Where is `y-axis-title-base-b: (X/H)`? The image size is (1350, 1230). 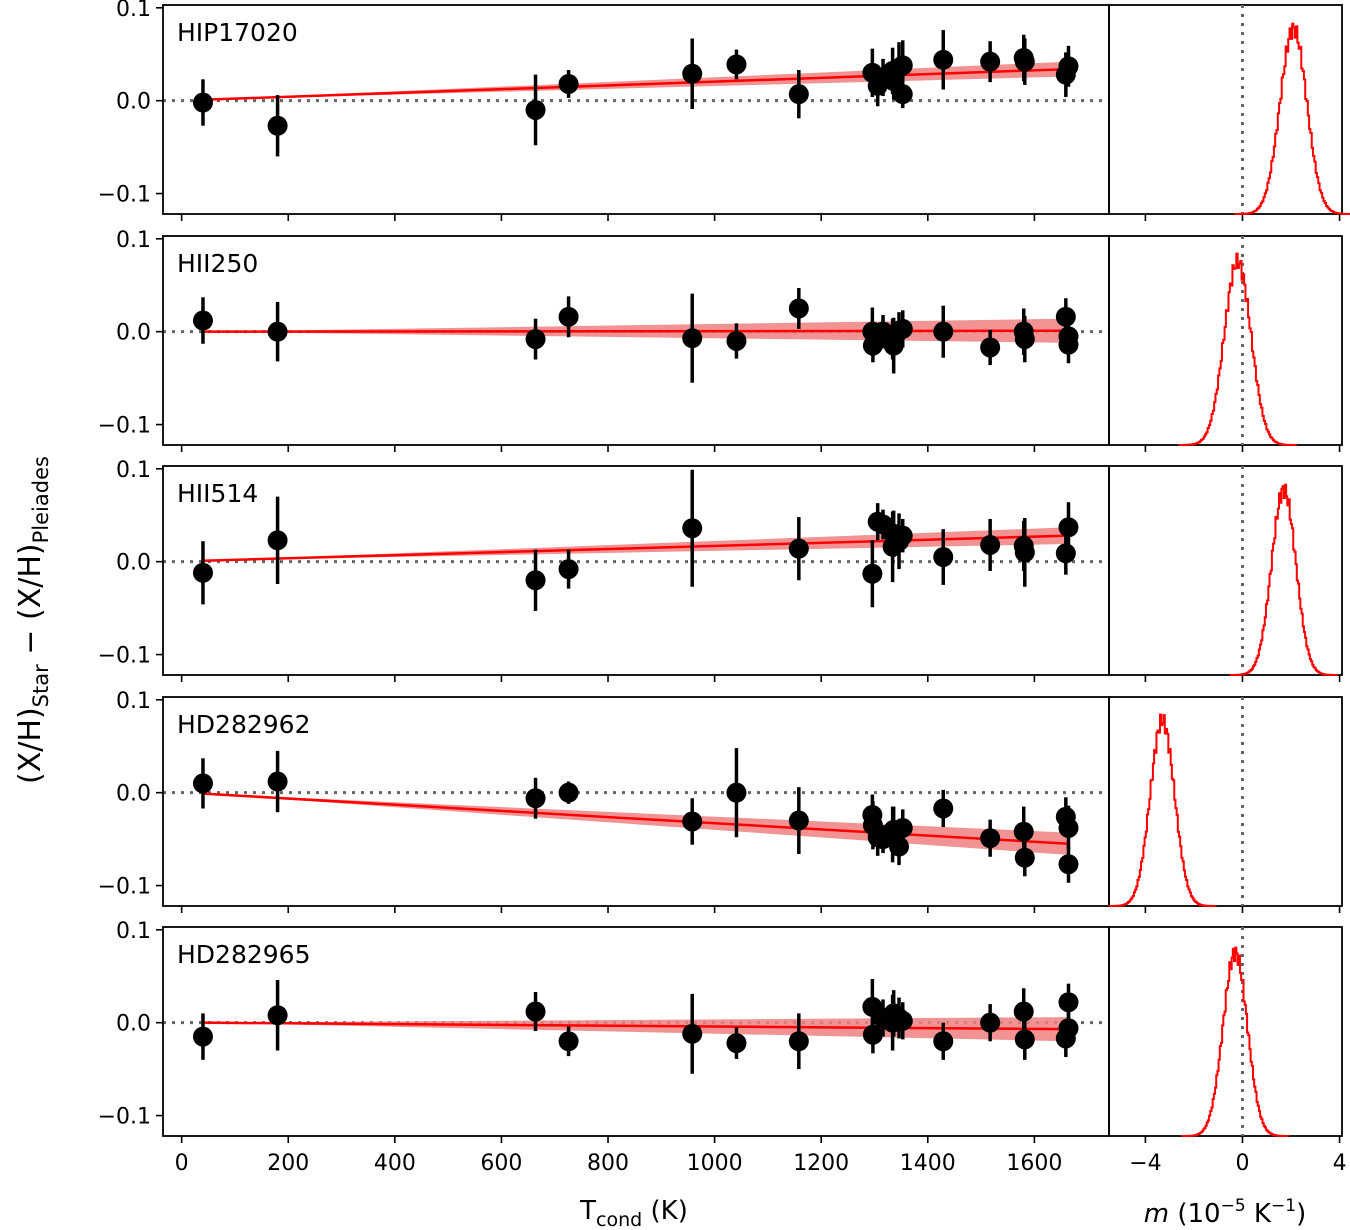
y-axis-title-base-b: (X/H) is located at coordinates (30, 581).